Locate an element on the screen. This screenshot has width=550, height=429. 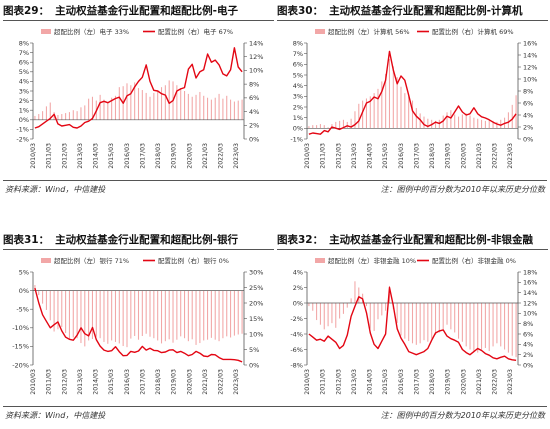
right-tick-label: 12% is located at coordinates (530, 67).